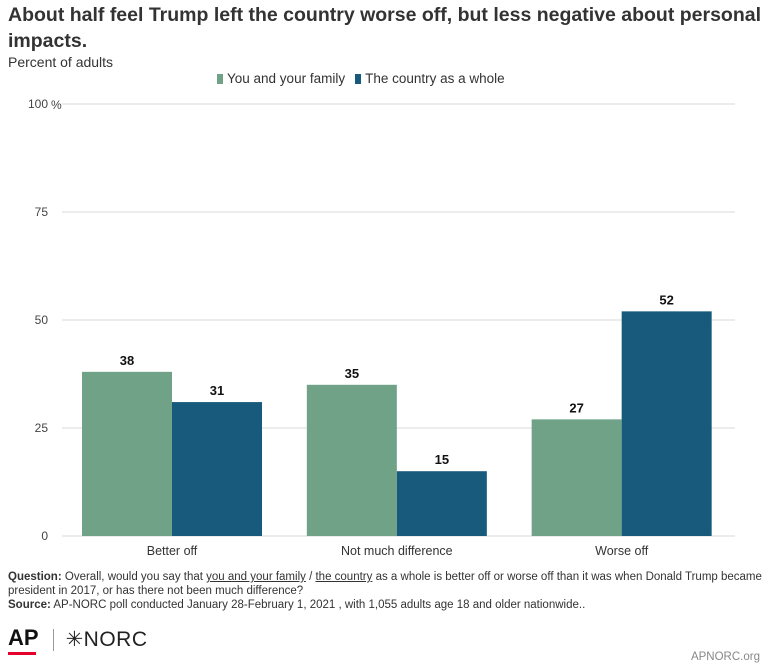 This screenshot has height=671, width=768. Describe the element at coordinates (38, 104) in the screenshot. I see `y-tick-label: 100` at that location.